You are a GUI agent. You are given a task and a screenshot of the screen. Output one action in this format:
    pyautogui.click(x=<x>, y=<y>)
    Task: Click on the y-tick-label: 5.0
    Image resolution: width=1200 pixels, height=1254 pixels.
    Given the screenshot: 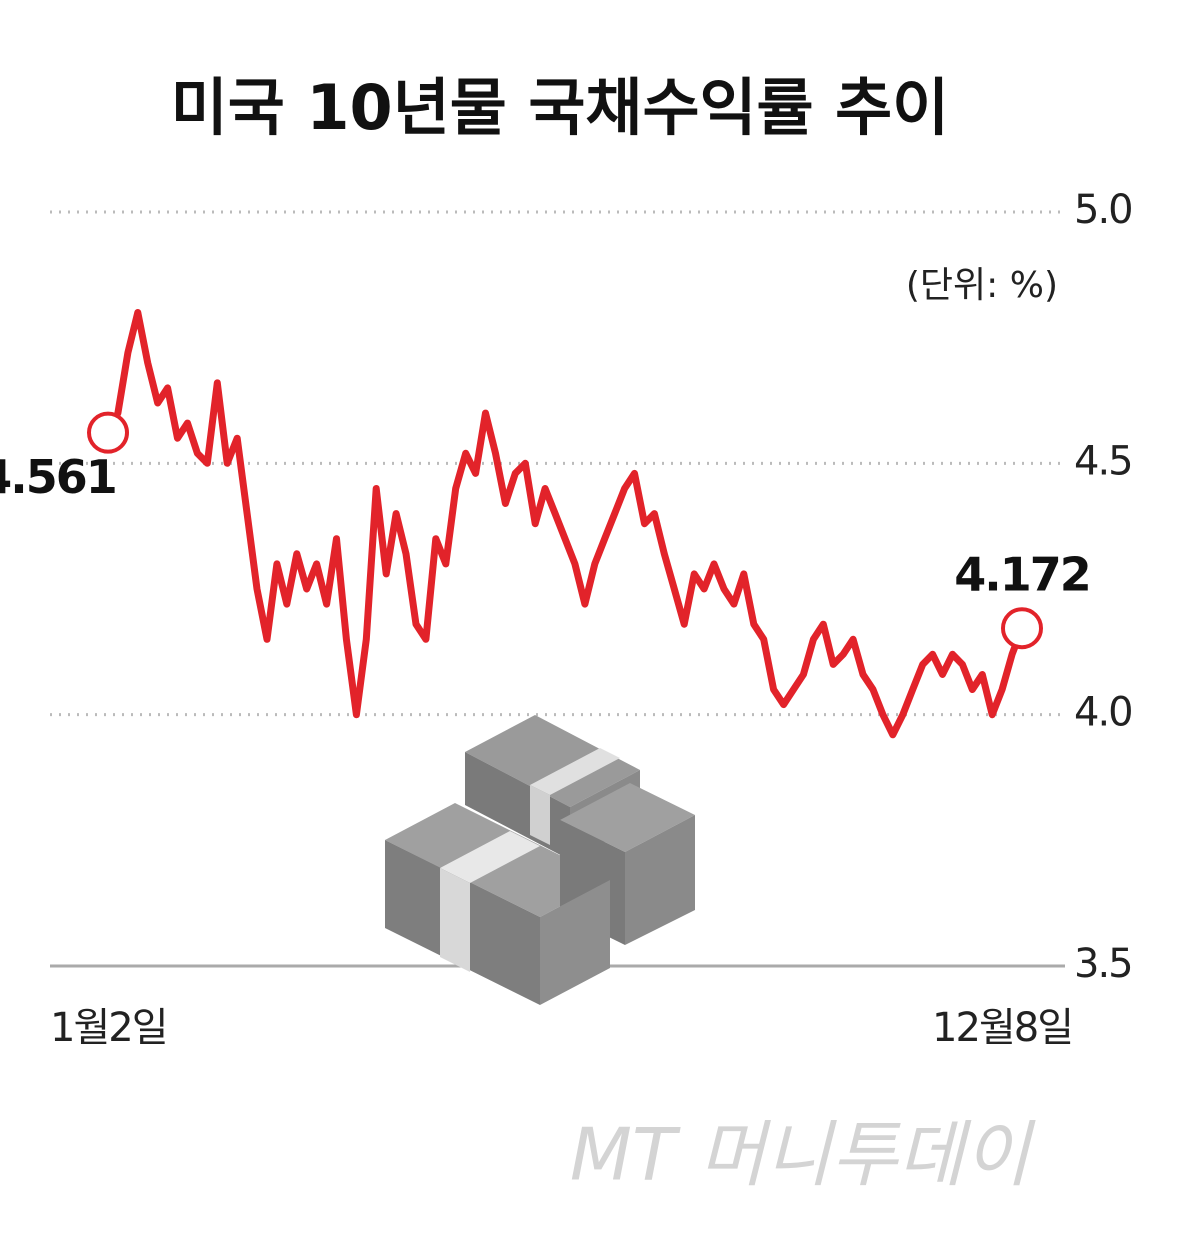 What is the action you would take?
    pyautogui.click(x=1103, y=210)
    